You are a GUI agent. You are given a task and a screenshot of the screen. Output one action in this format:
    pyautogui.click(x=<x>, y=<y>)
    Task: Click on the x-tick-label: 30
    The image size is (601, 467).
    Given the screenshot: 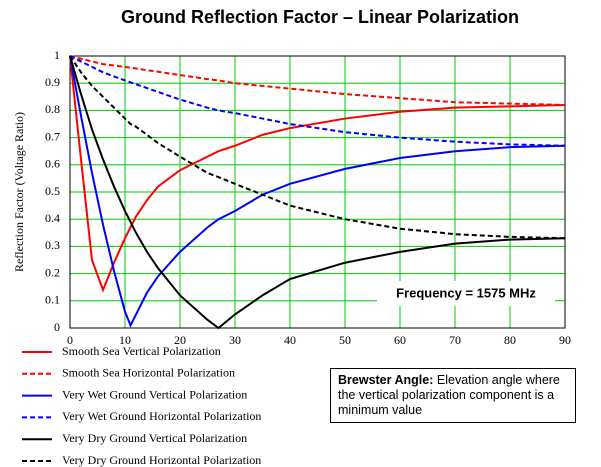 What is the action you would take?
    pyautogui.click(x=235, y=340)
    